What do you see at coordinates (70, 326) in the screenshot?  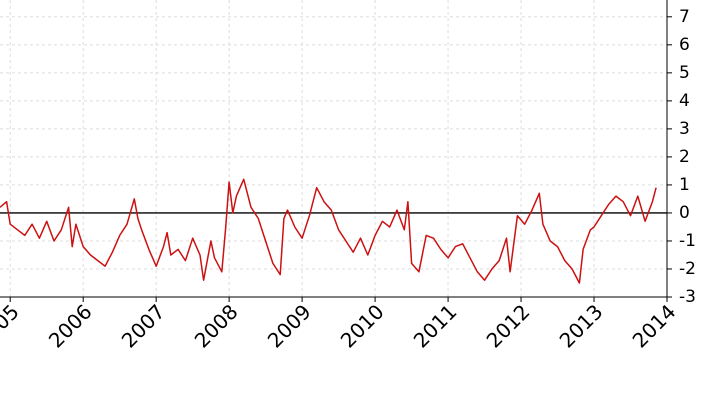 I see `x-tick-label: 2006` at bounding box center [70, 326].